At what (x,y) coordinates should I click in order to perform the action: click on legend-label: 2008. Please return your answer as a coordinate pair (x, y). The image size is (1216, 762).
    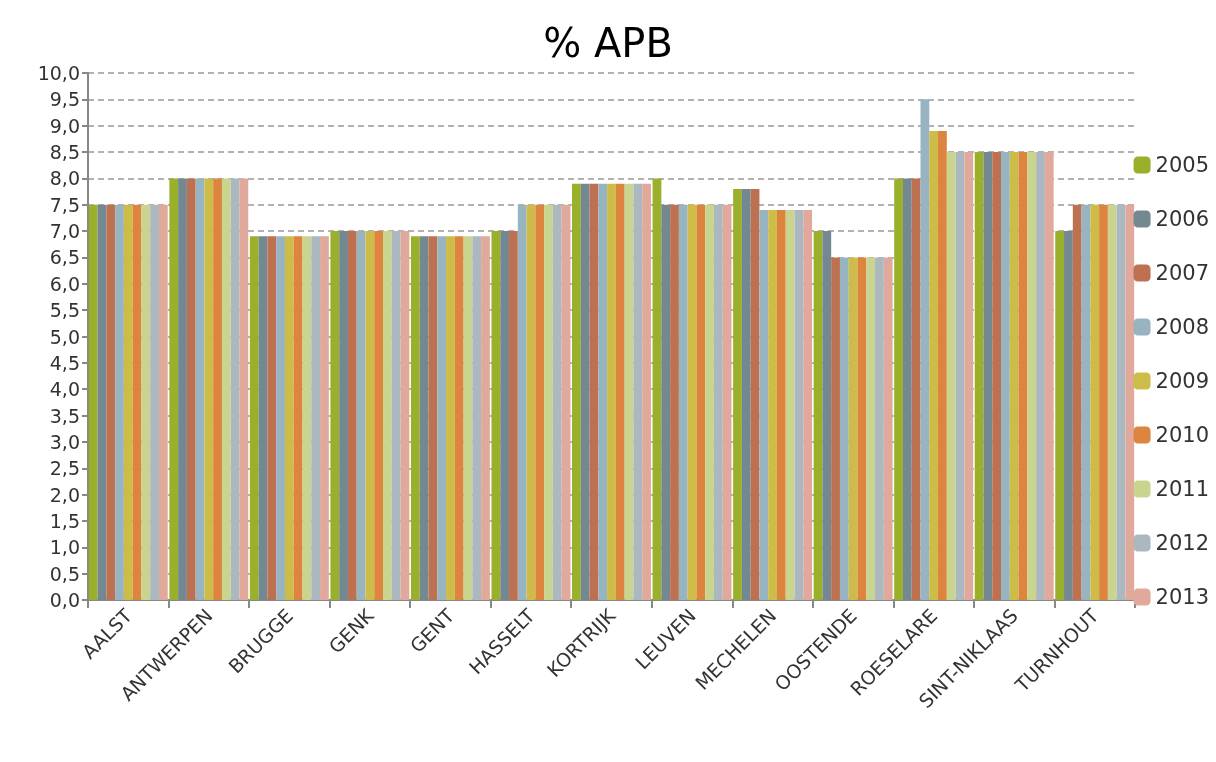
    Looking at the image, I should click on (1182, 327).